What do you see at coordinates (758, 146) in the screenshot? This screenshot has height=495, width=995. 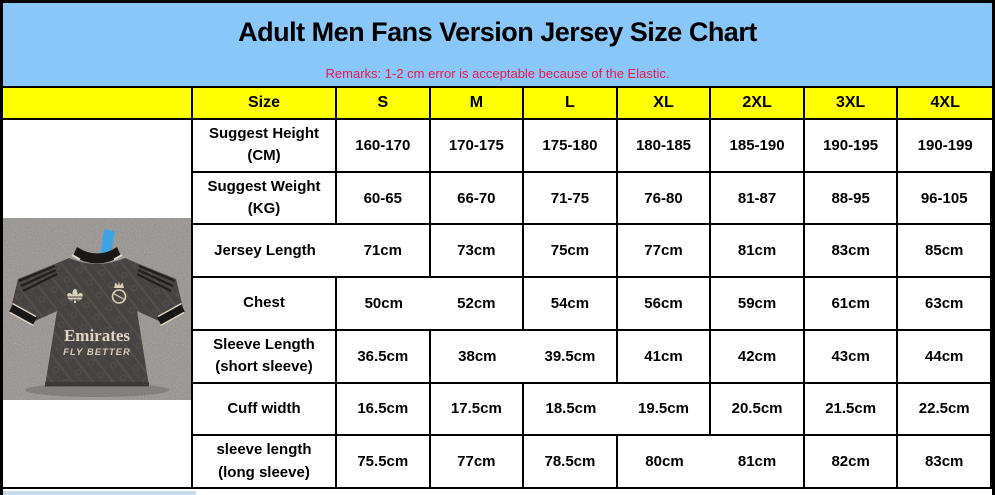 I see `cell-height-2xl: 185-190` at bounding box center [758, 146].